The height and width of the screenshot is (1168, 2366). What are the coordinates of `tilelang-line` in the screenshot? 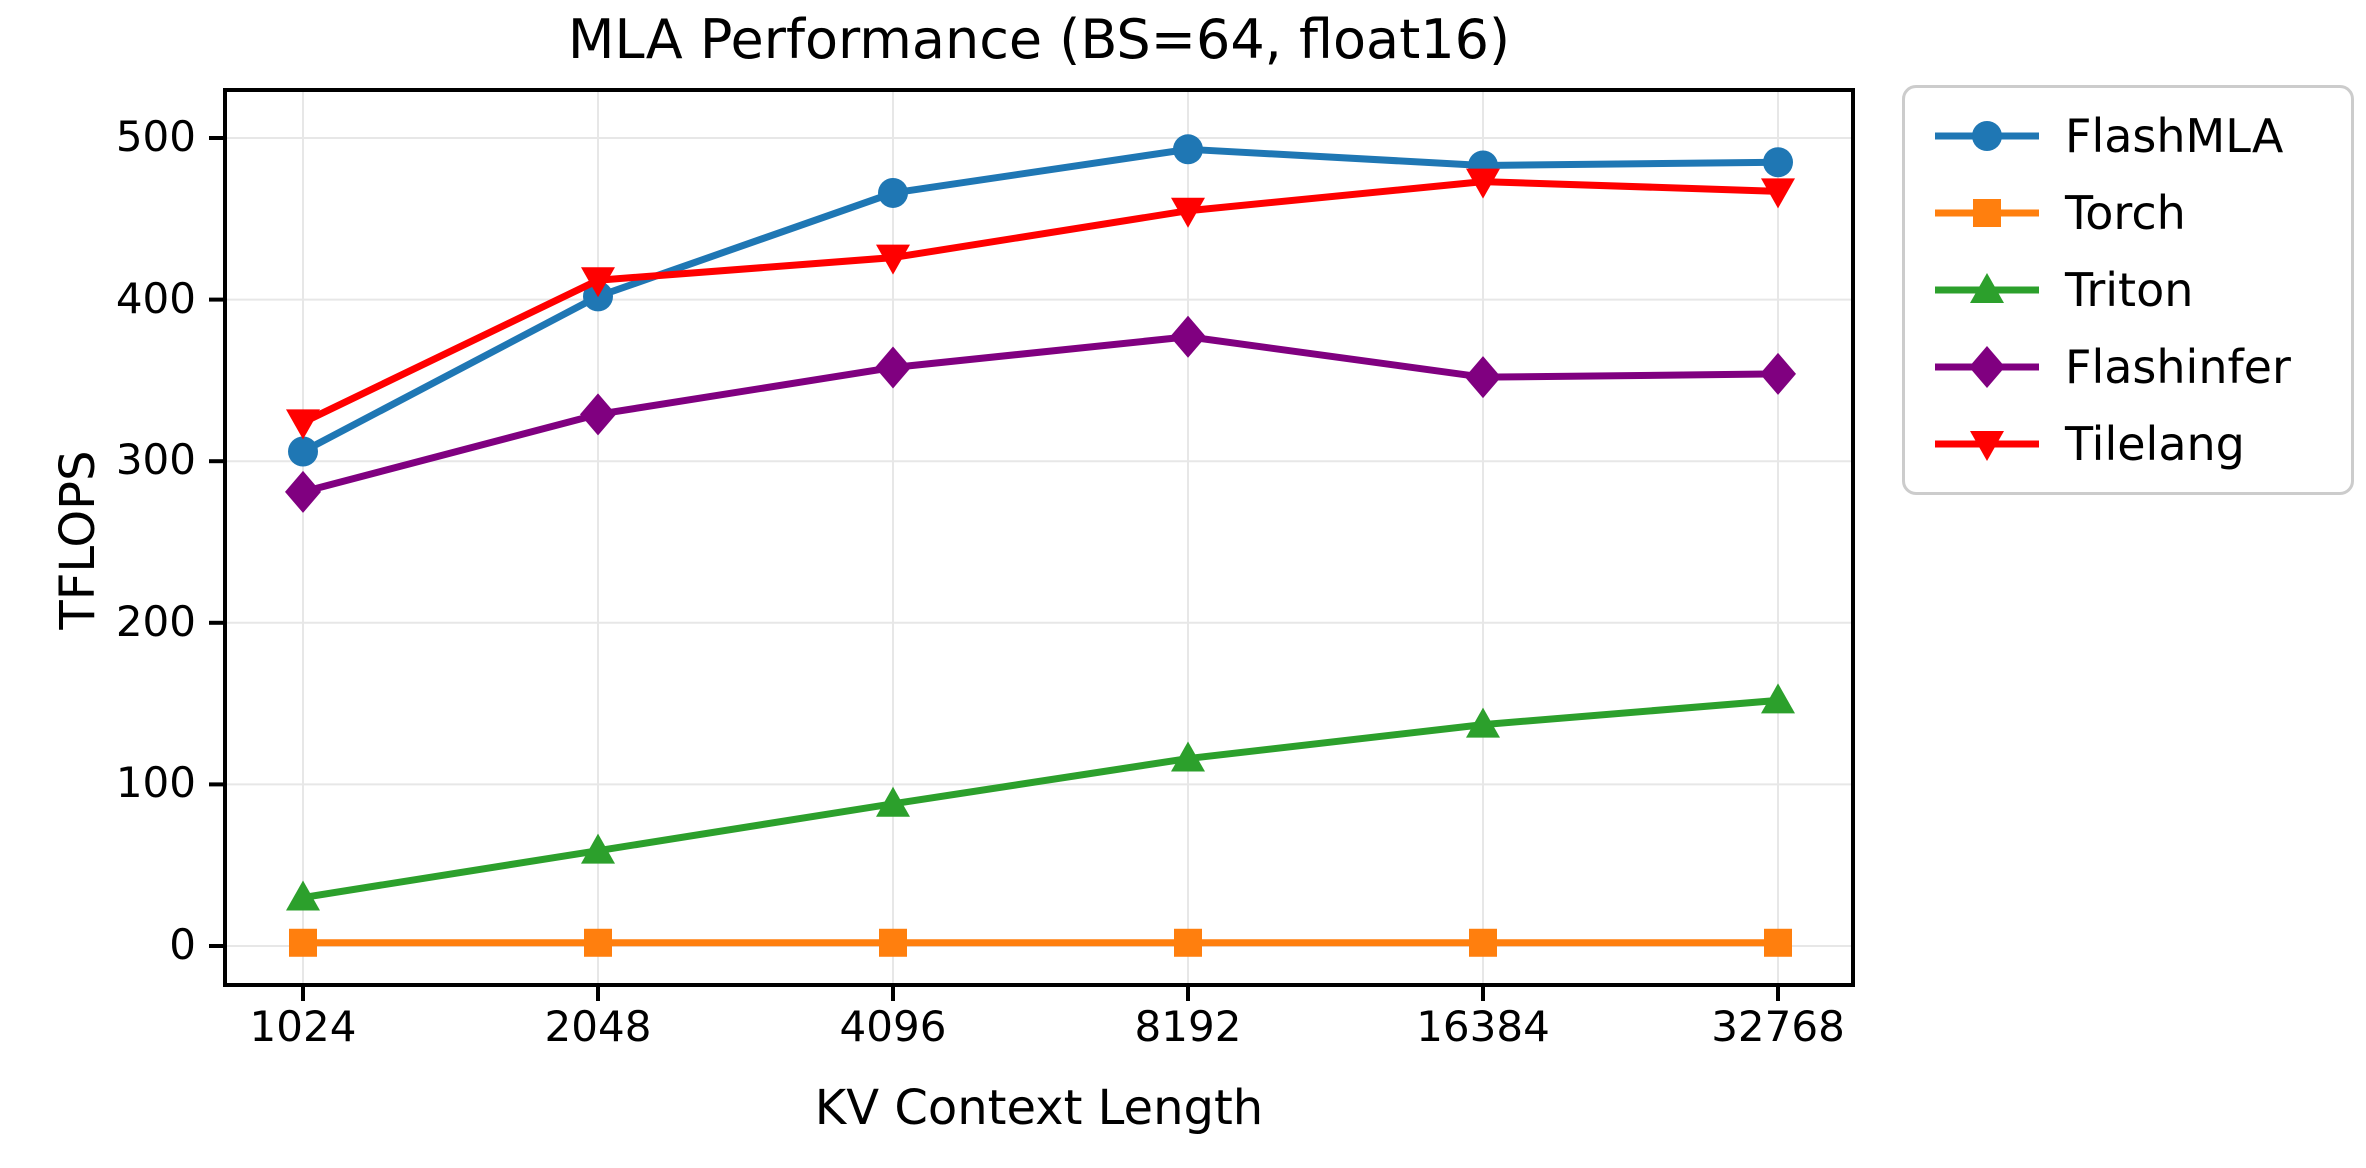 It's located at (1040, 302).